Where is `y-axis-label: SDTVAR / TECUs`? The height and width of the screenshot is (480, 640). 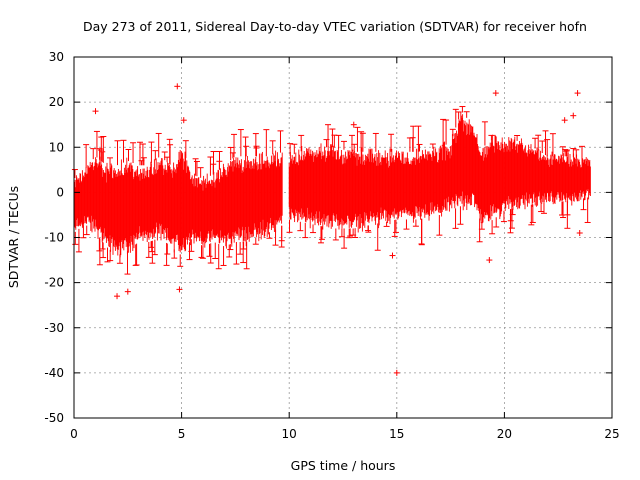
y-axis-label: SDTVAR / TECUs is located at coordinates (13, 237).